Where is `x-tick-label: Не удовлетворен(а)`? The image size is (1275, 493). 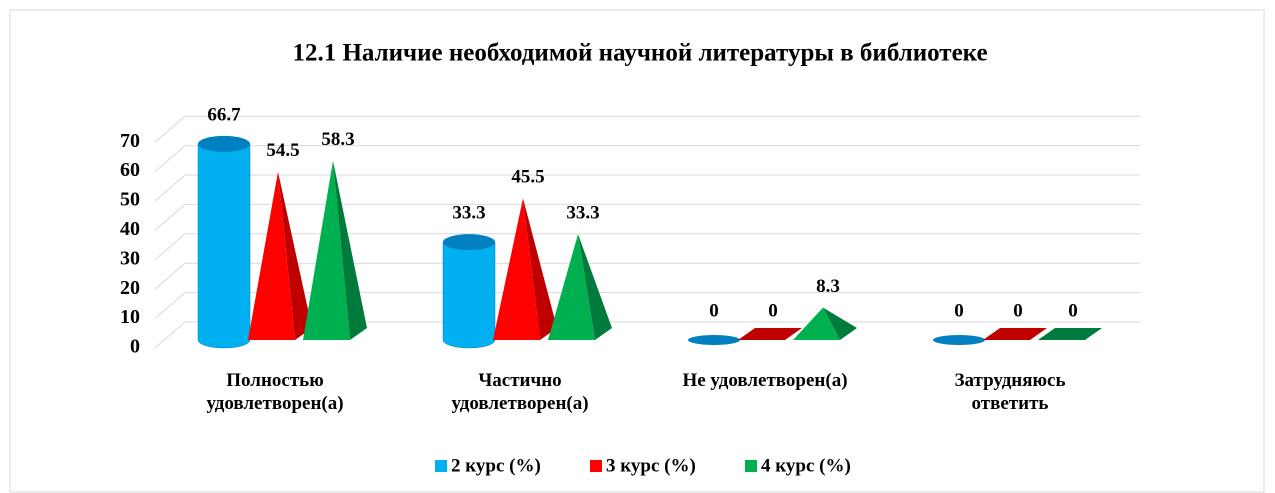 x-tick-label: Не удовлетворен(а) is located at coordinates (764, 380).